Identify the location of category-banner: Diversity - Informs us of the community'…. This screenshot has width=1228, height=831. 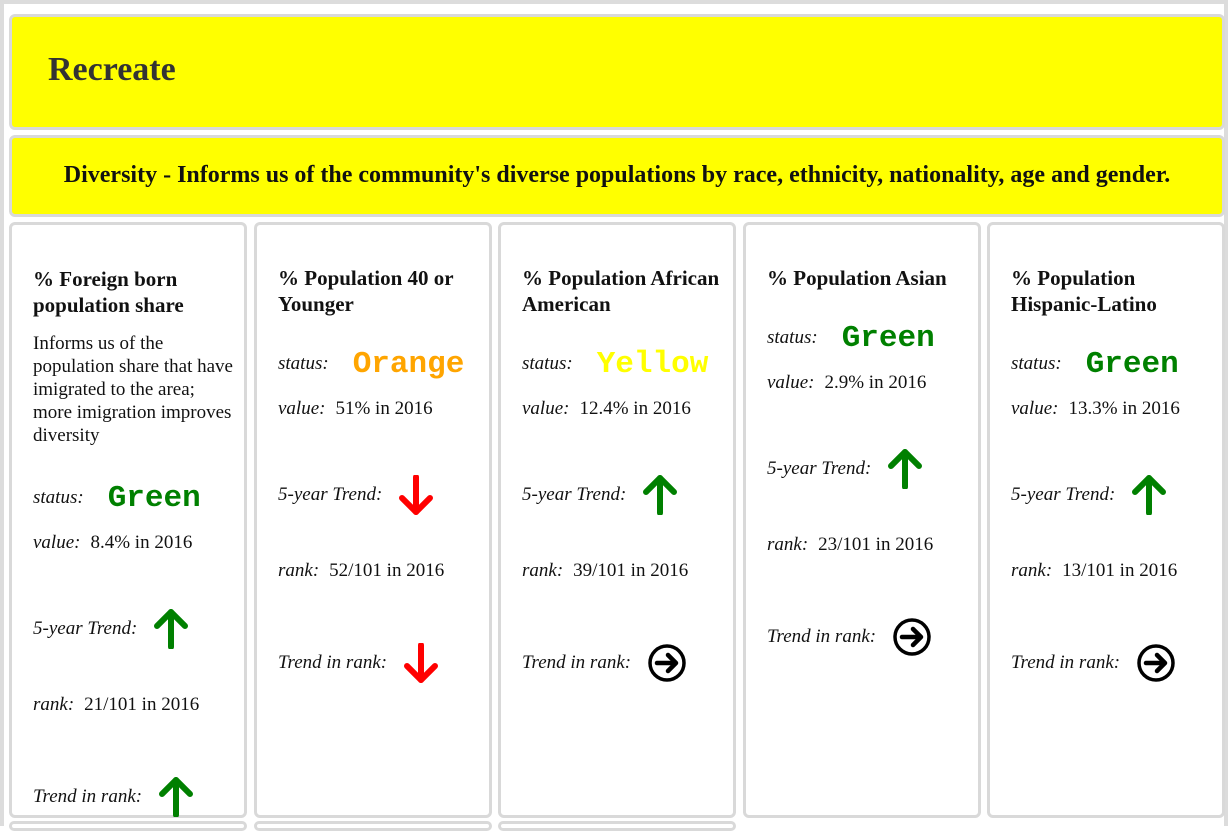
(617, 176).